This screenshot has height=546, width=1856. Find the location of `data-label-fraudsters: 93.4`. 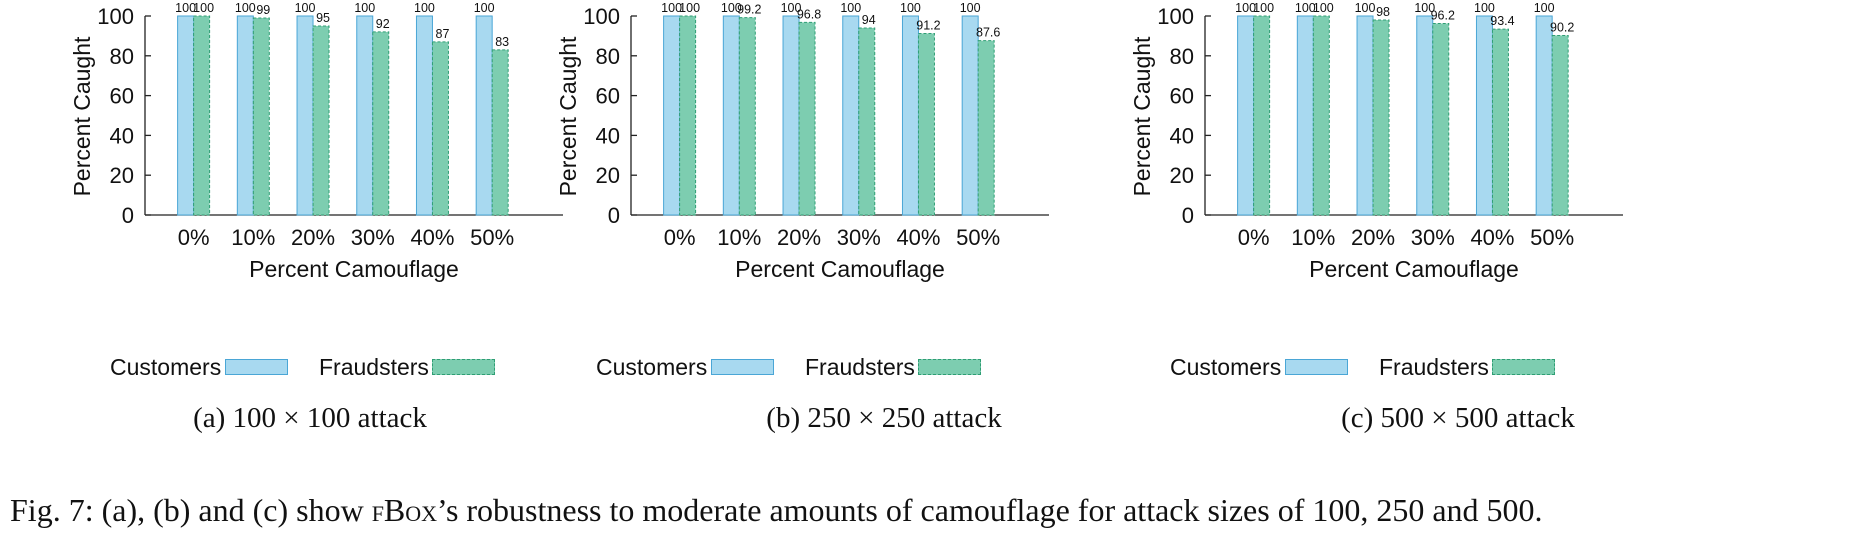

data-label-fraudsters: 93.4 is located at coordinates (1502, 21).